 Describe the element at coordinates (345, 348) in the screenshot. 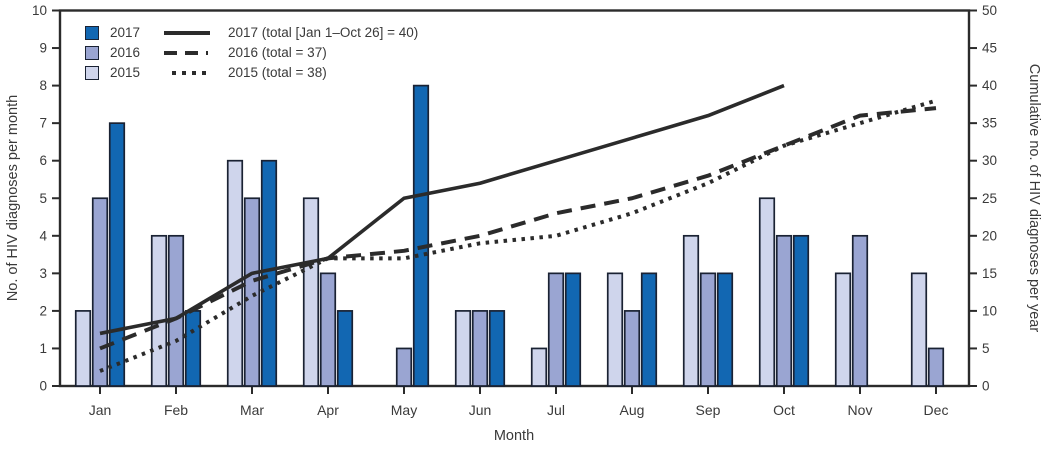

I see `bar-2017-Apr` at that location.